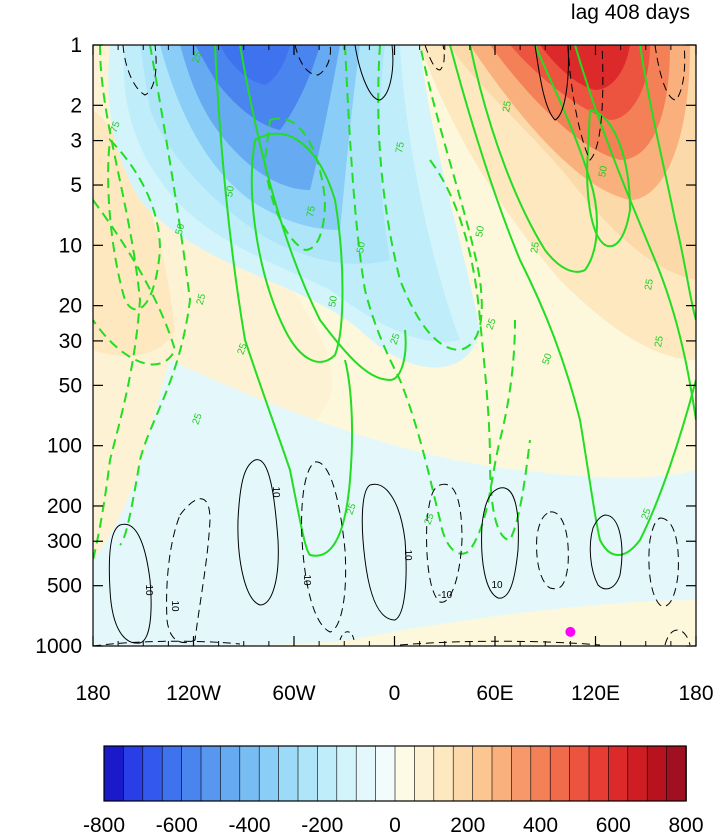  I want to click on colorbar-tick-label: 0, so click(395, 825).